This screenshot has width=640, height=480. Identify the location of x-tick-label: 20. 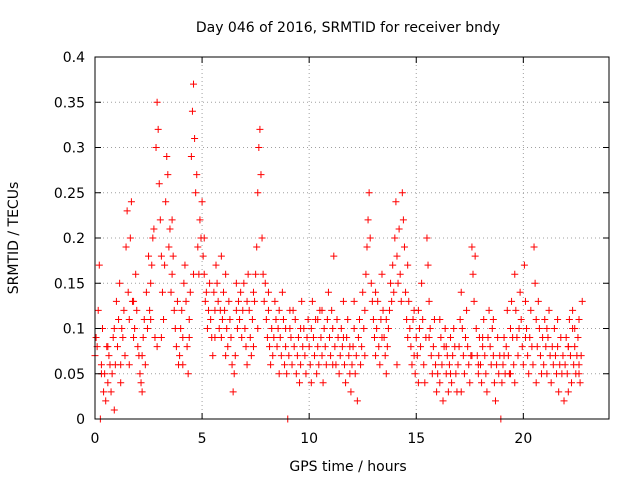
(523, 439).